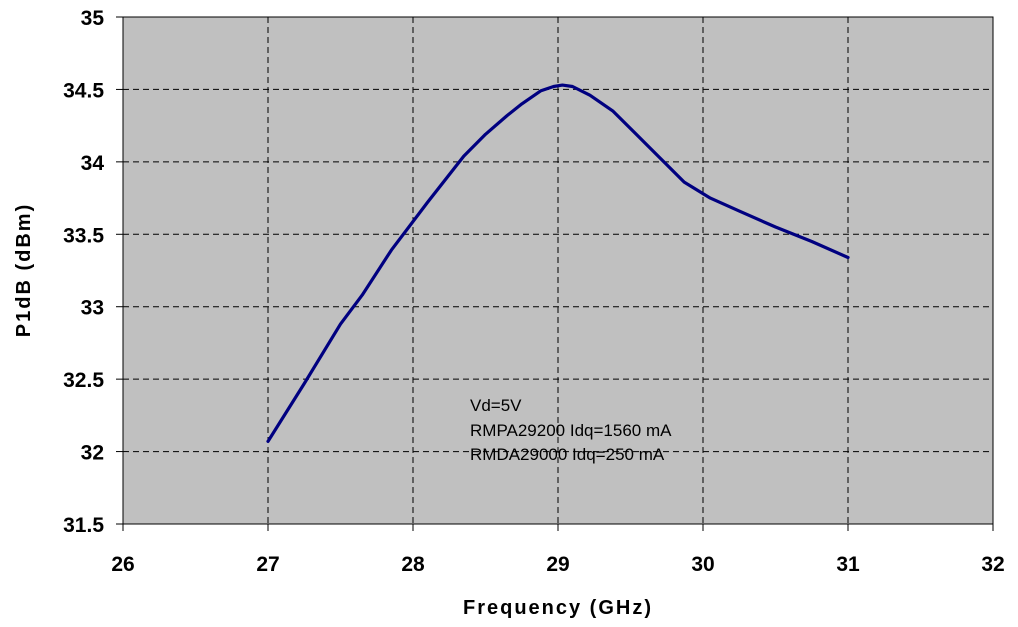  Describe the element at coordinates (93, 18) in the screenshot. I see `y-tick-label: 35` at that location.